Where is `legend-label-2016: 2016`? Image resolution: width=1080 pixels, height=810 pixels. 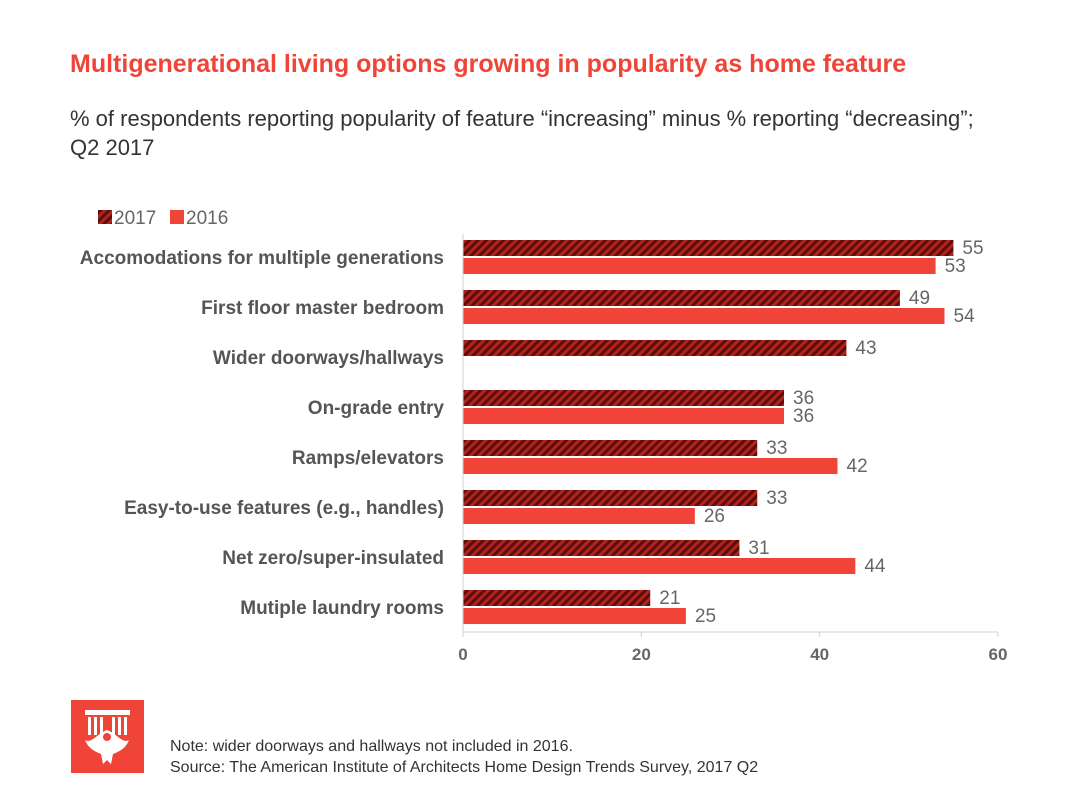
legend-label-2016: 2016 is located at coordinates (207, 218).